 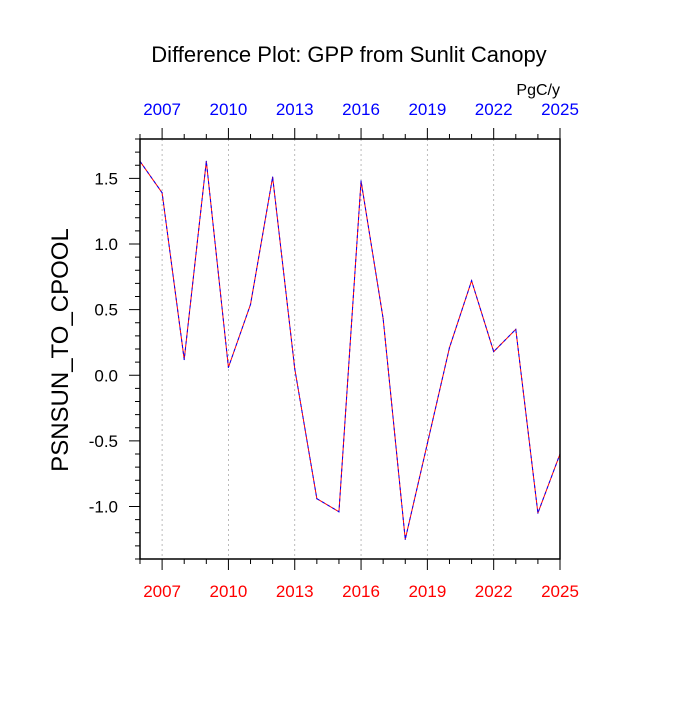 I want to click on units-label: PgC/y, so click(x=538, y=90).